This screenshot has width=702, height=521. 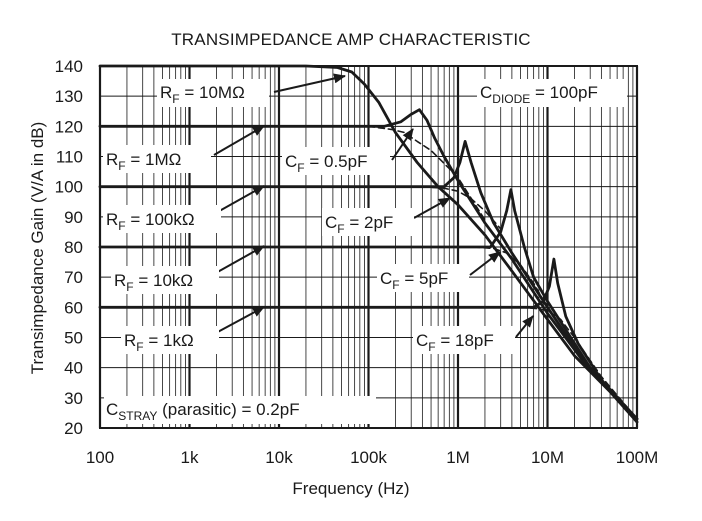 I want to click on annotation-label: CF = 0.5pF, so click(x=326, y=163).